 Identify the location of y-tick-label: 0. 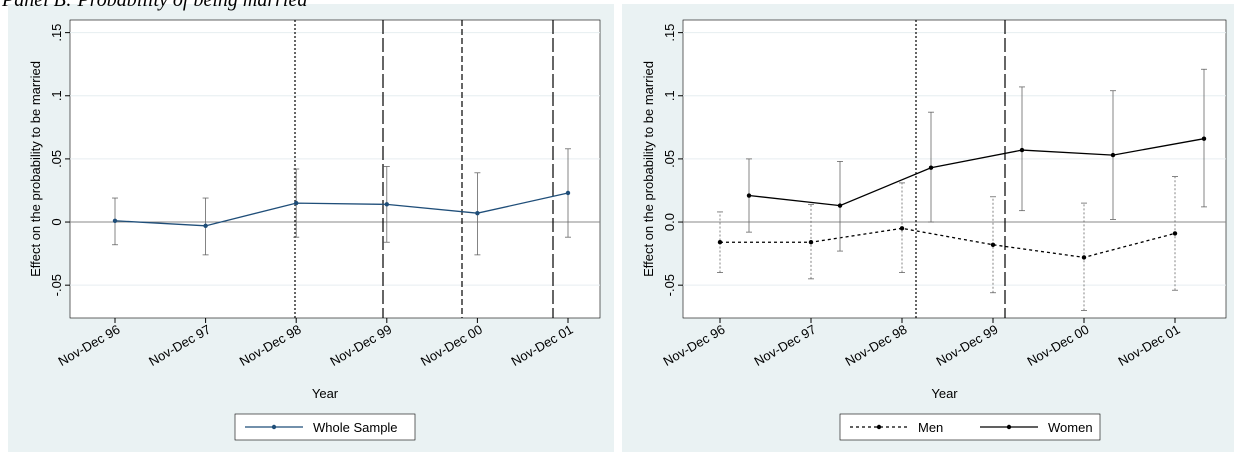
(56, 221).